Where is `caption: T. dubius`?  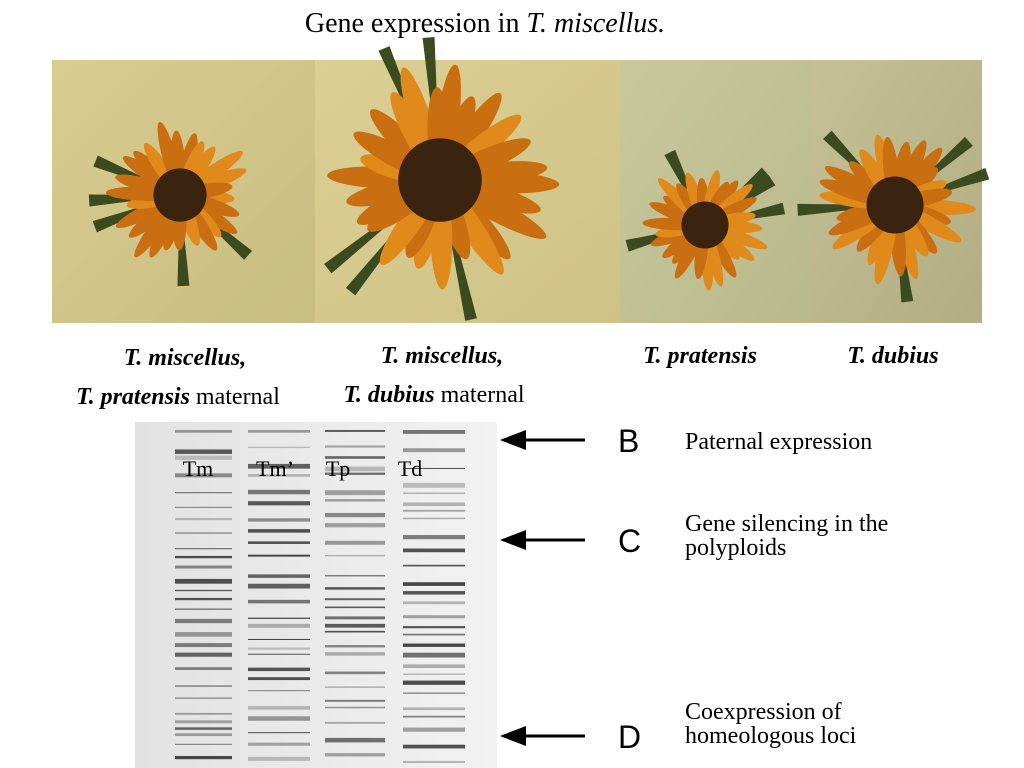
caption: T. dubius is located at coordinates (892, 356).